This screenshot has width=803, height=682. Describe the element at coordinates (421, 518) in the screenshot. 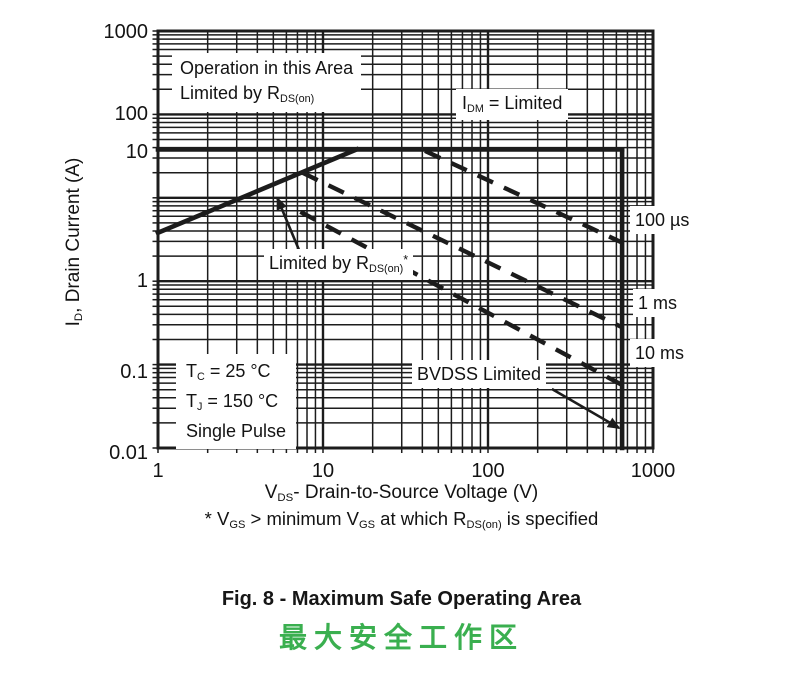

I see `text-segment: at which R` at that location.